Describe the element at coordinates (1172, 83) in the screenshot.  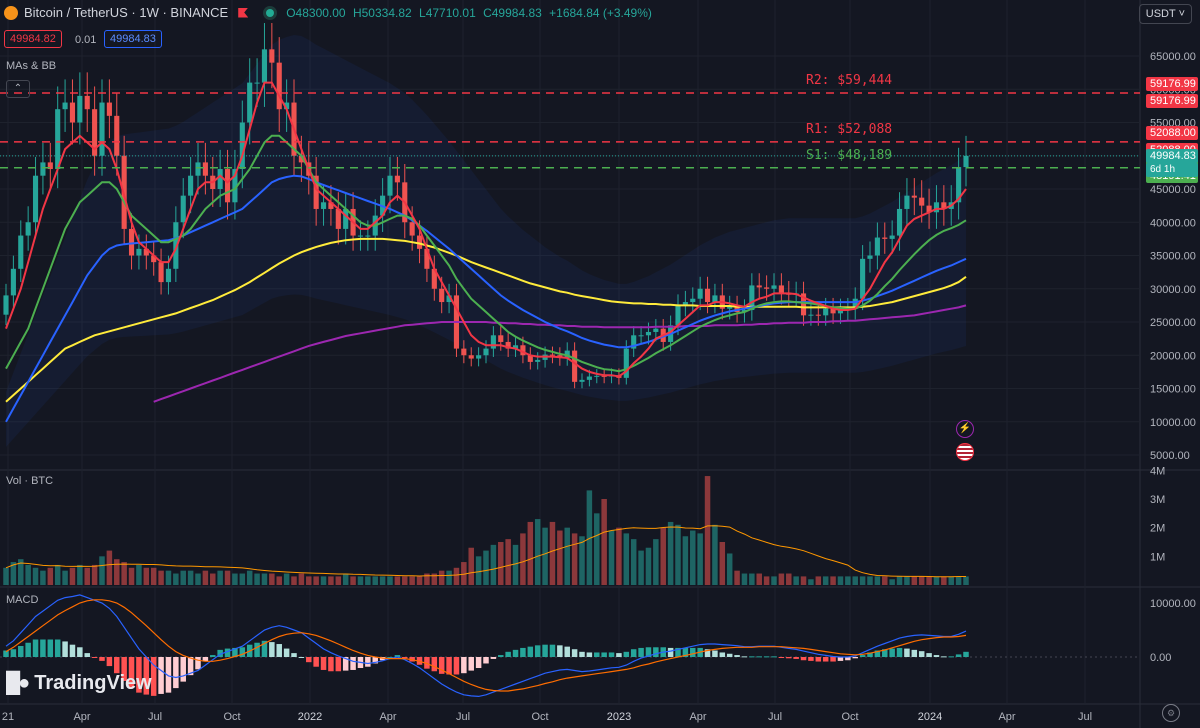
I see `level-axis-tag: 59176.99` at that location.